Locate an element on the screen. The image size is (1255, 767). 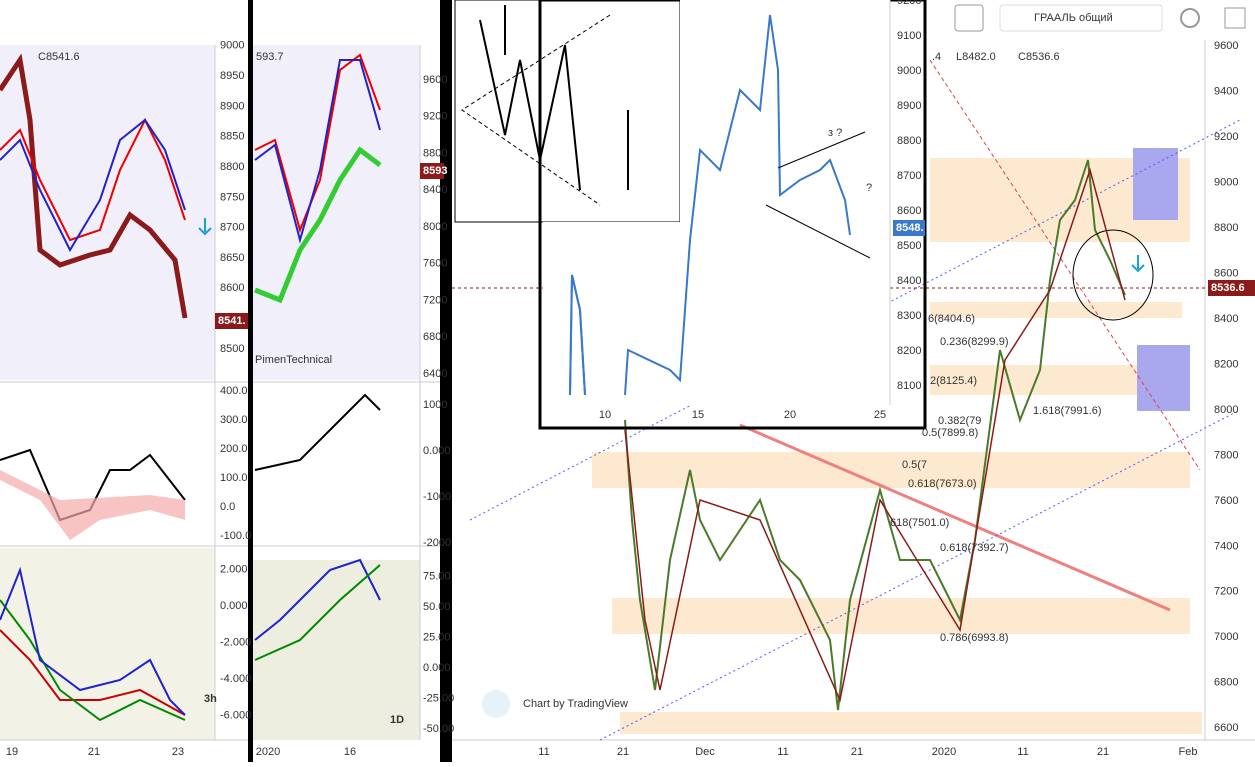
y-tick-label: 100.0 is located at coordinates (234, 478).